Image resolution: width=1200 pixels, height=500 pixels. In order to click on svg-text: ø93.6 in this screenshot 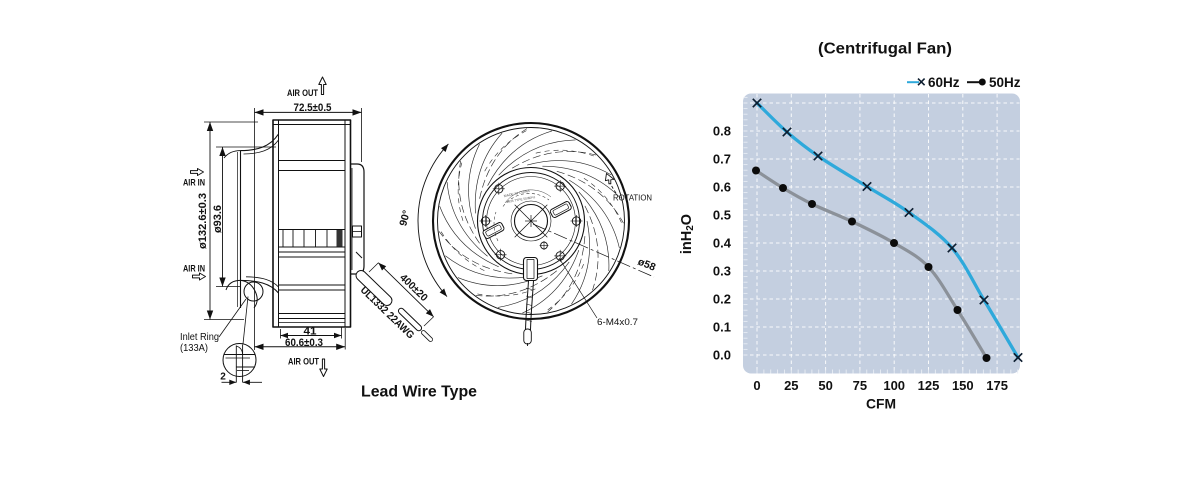, I will do `click(218, 219)`.